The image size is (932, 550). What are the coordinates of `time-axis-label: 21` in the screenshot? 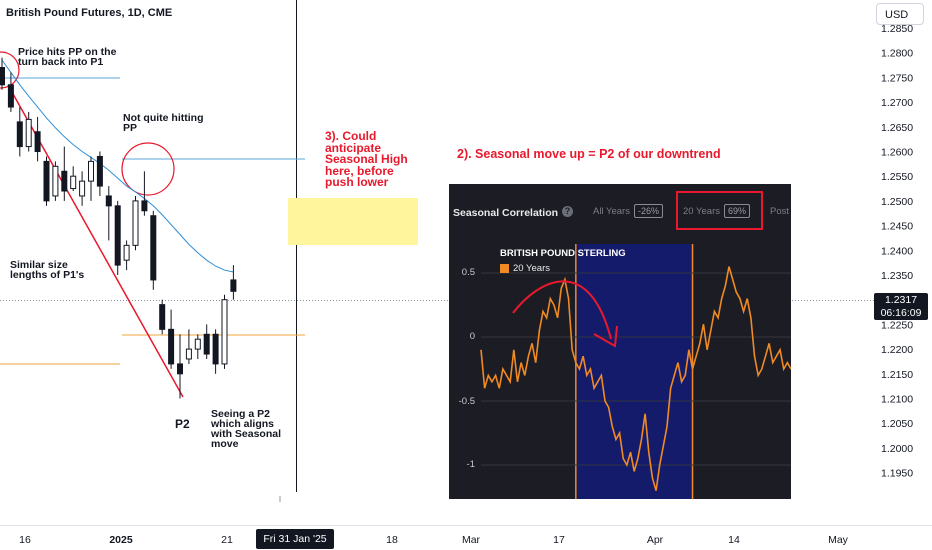 It's located at (227, 540).